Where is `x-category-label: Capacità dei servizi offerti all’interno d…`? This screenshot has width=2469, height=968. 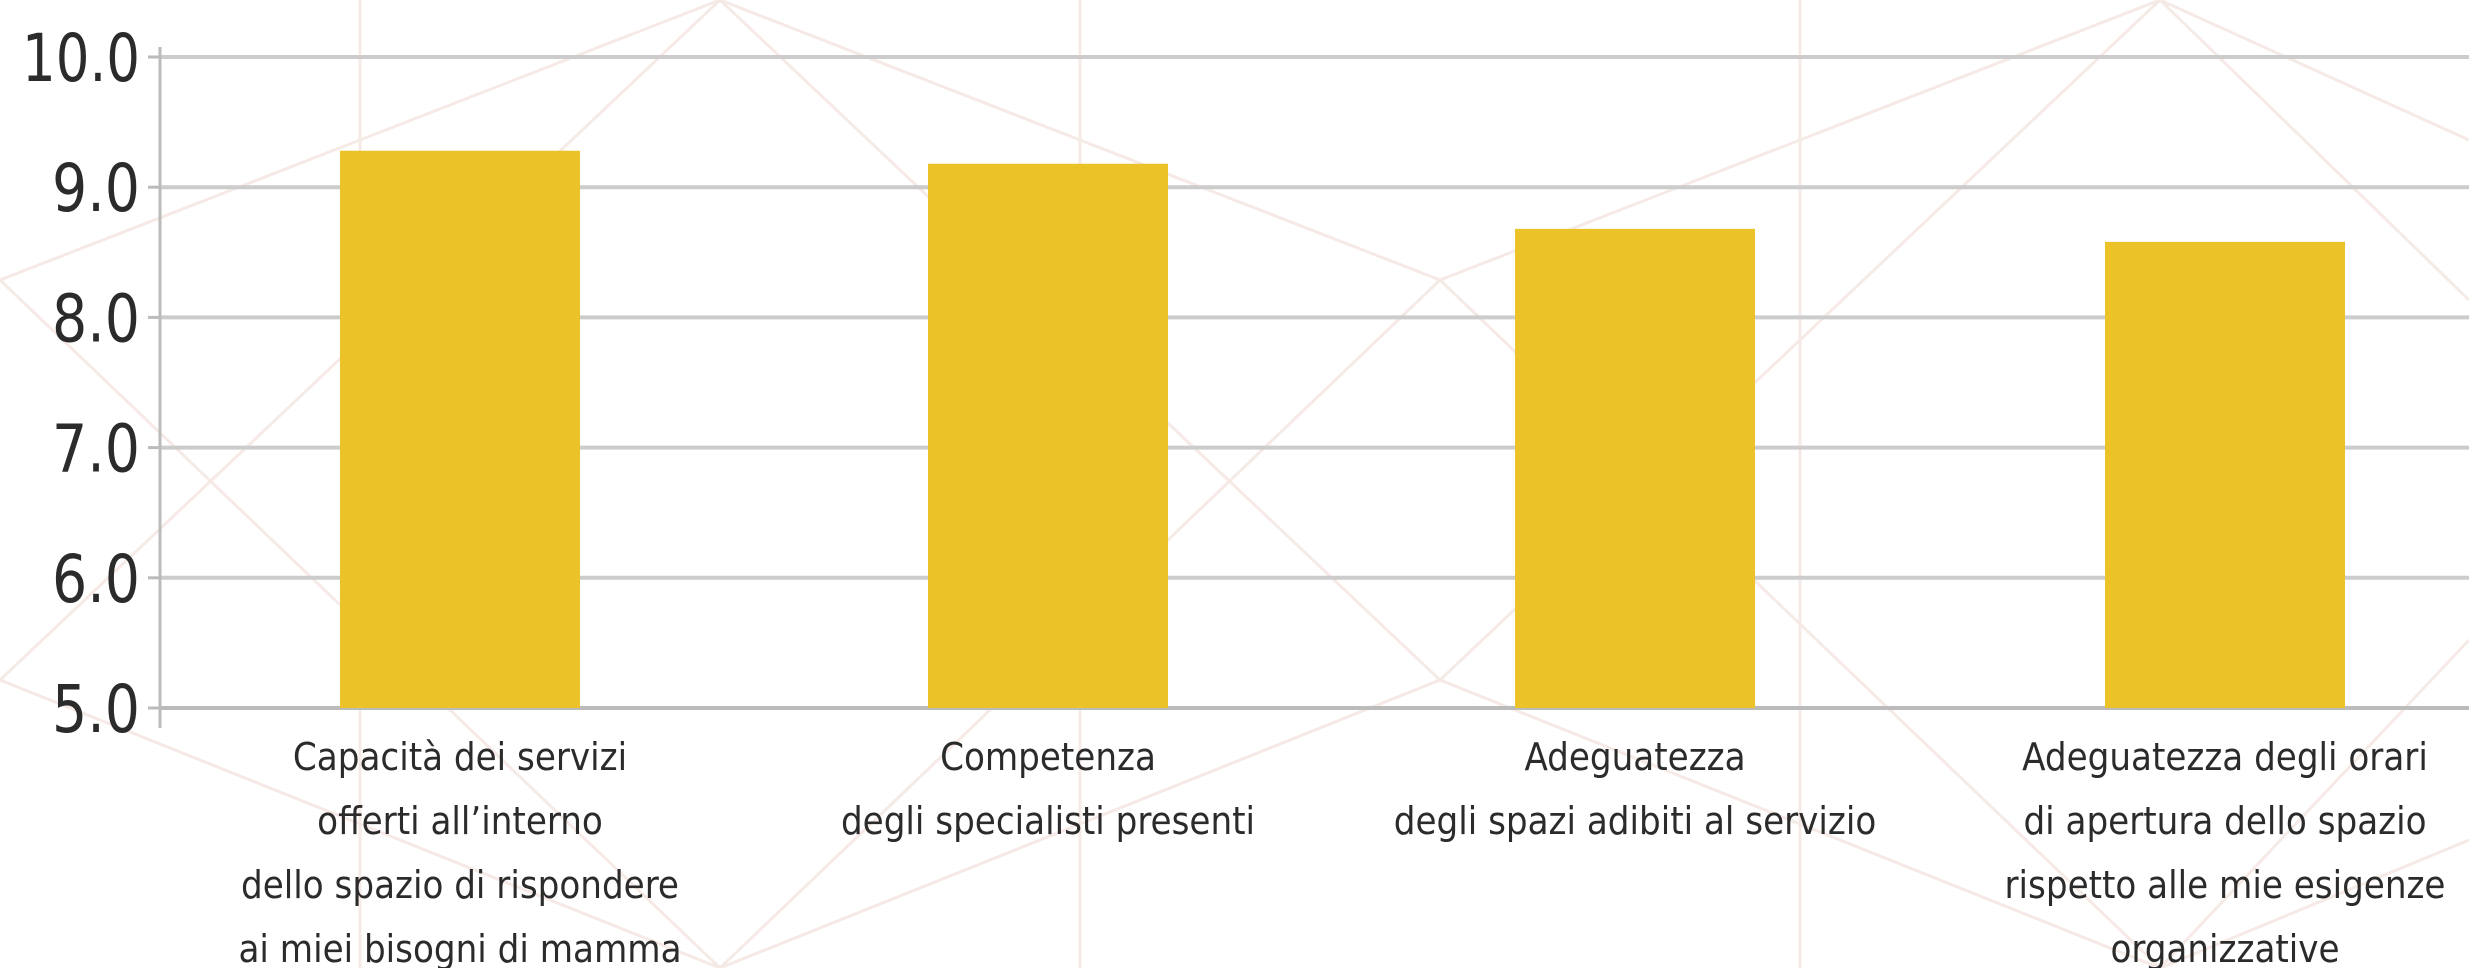 x-category-label: Capacità dei servizi offerti all’interno d… is located at coordinates (459, 851).